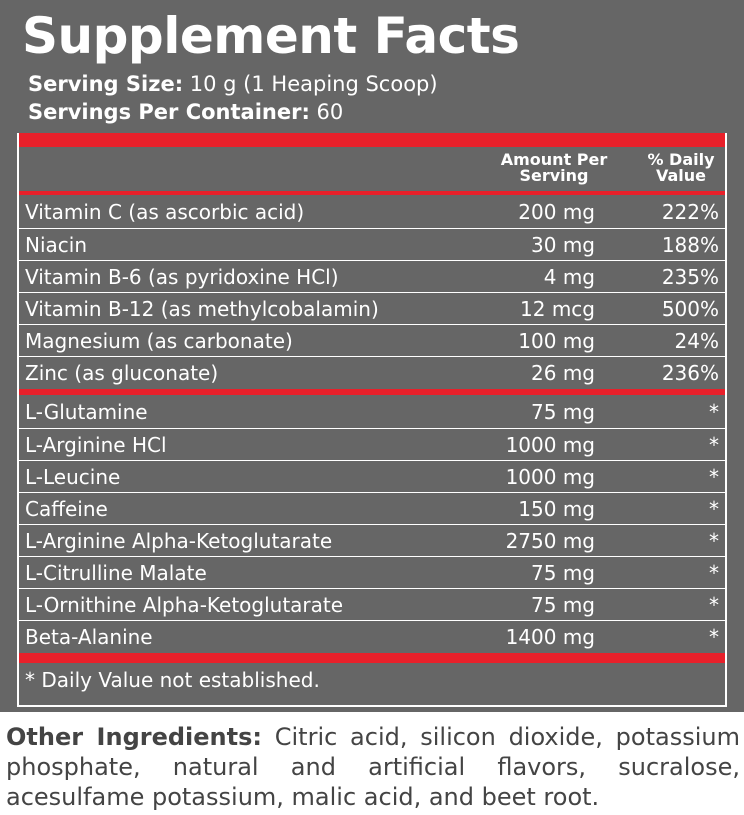 The width and height of the screenshot is (744, 815). Describe the element at coordinates (556, 509) in the screenshot. I see `amount: 150 mg` at that location.